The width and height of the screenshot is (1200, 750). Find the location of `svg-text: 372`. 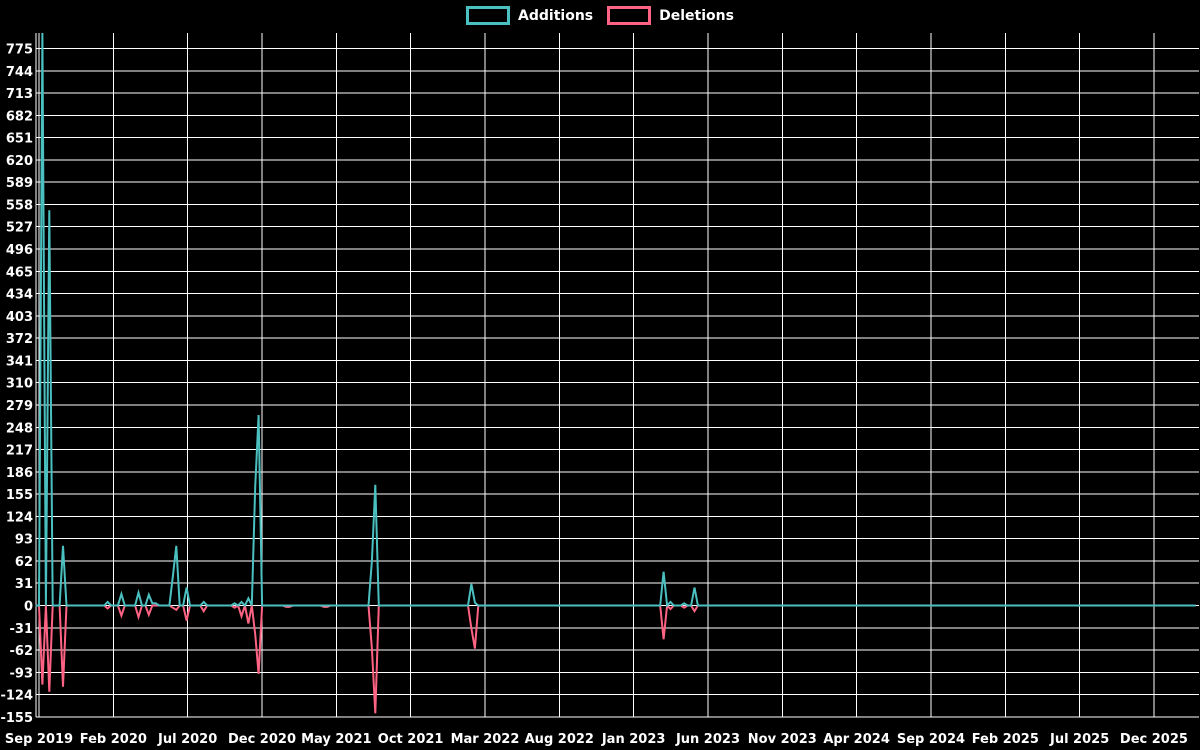

svg-text: 372 is located at coordinates (19, 339).